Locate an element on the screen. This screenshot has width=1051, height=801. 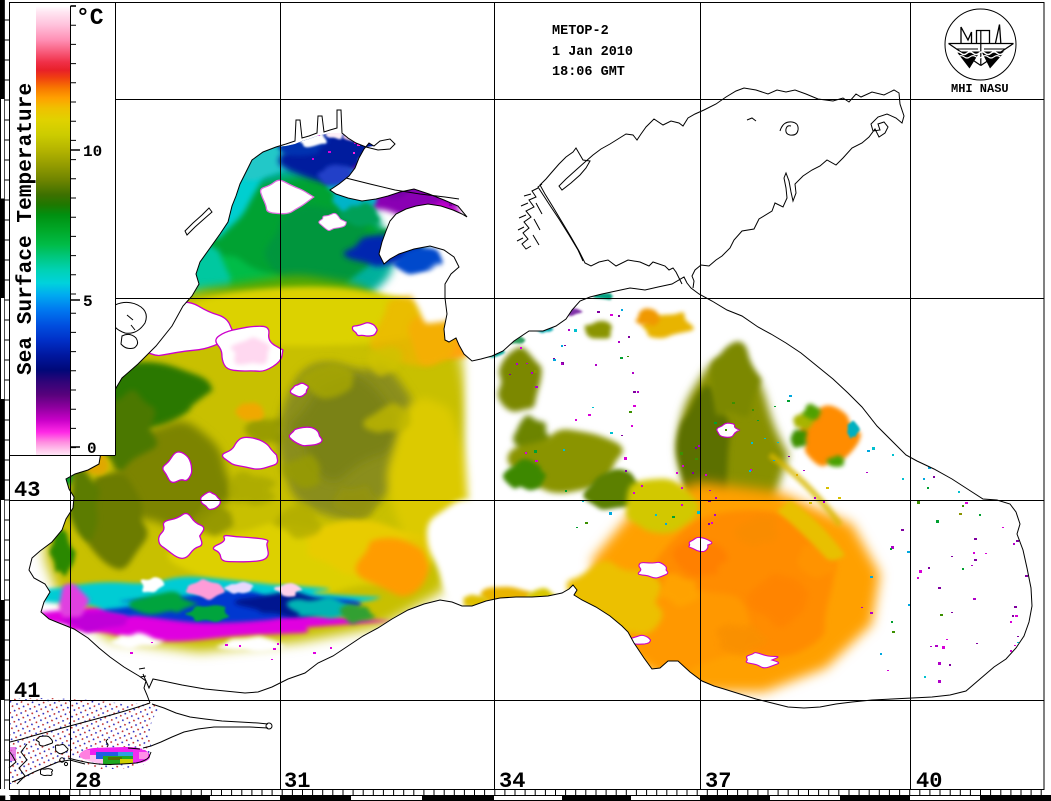
svg-text: 34 is located at coordinates (512, 781).